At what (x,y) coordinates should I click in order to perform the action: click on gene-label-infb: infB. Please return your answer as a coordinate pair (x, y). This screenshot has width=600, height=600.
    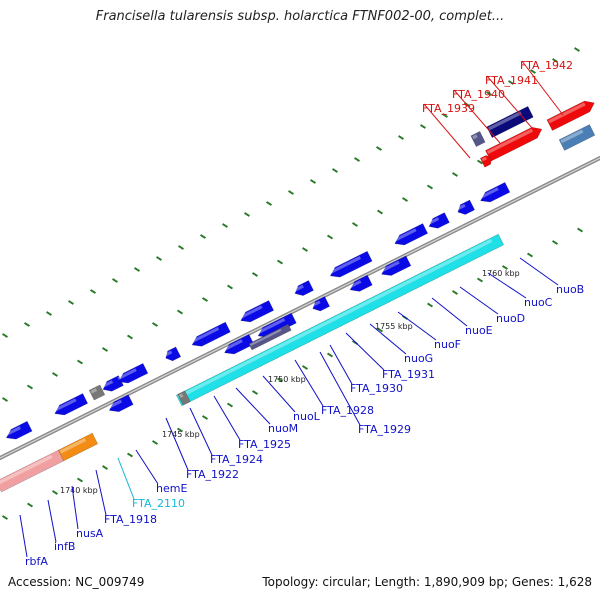
    Looking at the image, I should click on (64, 546).